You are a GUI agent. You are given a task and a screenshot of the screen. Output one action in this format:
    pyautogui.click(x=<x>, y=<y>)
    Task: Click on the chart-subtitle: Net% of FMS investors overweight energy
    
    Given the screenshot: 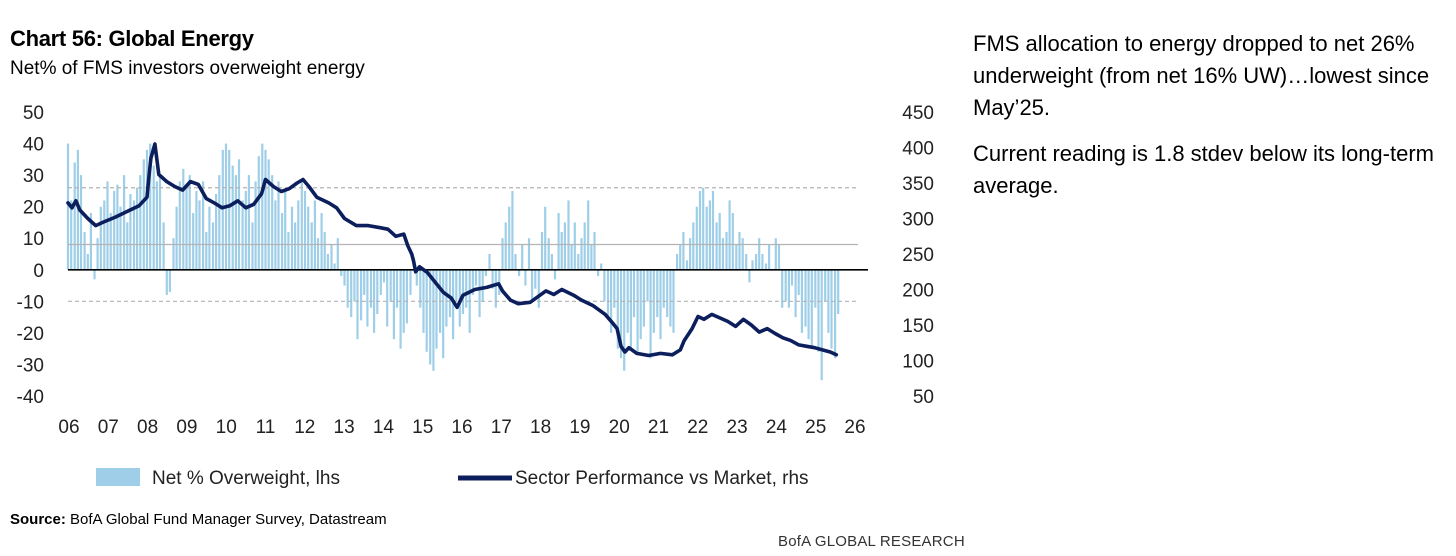 What is the action you would take?
    pyautogui.click(x=187, y=68)
    